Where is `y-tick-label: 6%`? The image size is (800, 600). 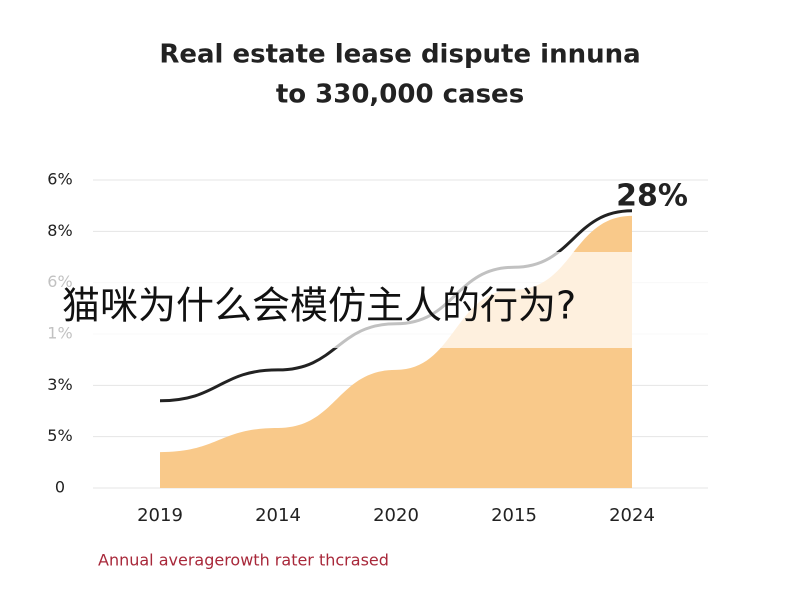 y-tick-label: 6% is located at coordinates (59, 179).